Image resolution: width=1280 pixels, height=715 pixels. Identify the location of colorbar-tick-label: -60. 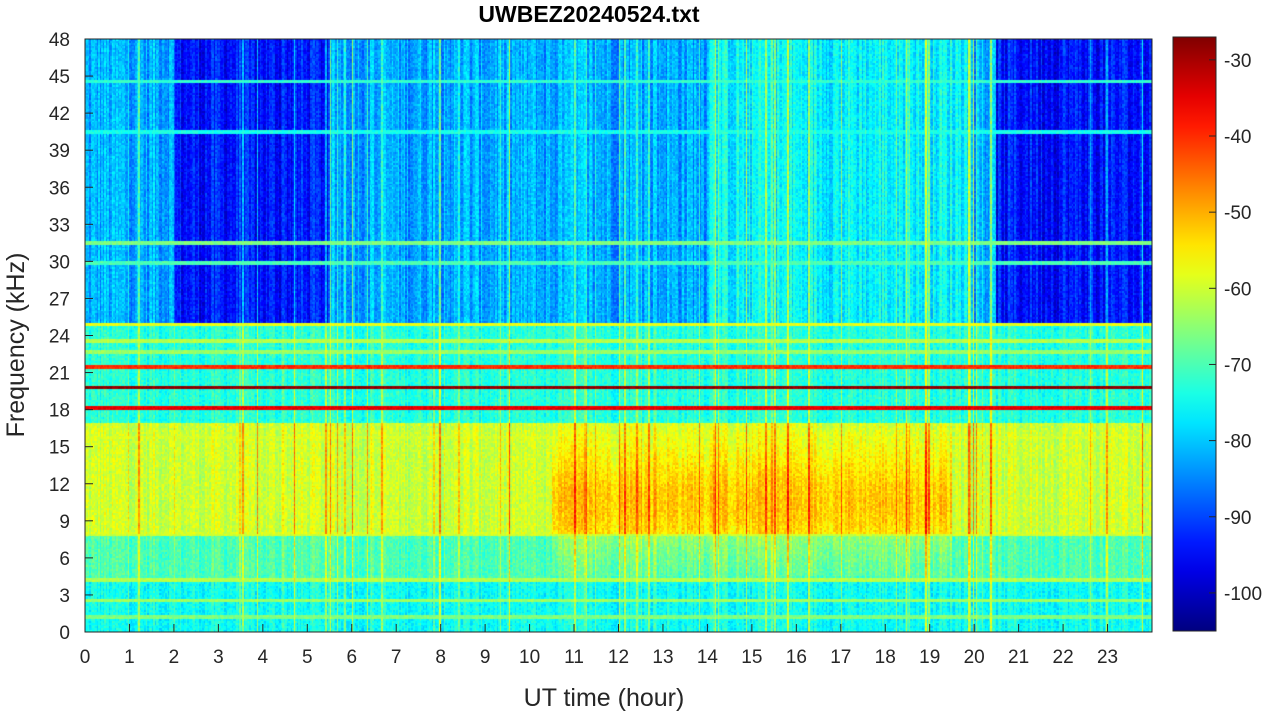
(1237, 289).